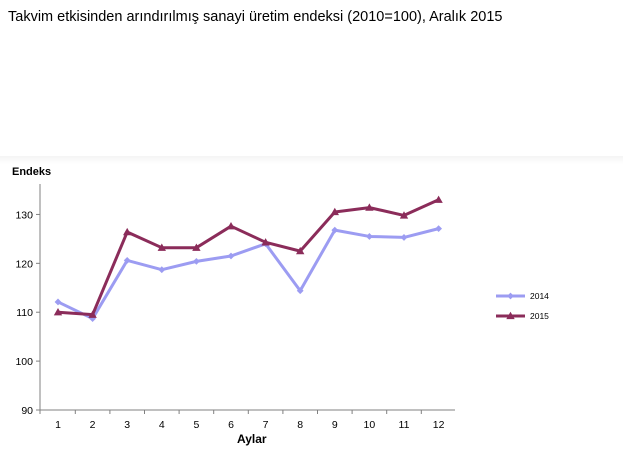 This screenshot has width=623, height=466. I want to click on x-tick-label: 7, so click(266, 425).